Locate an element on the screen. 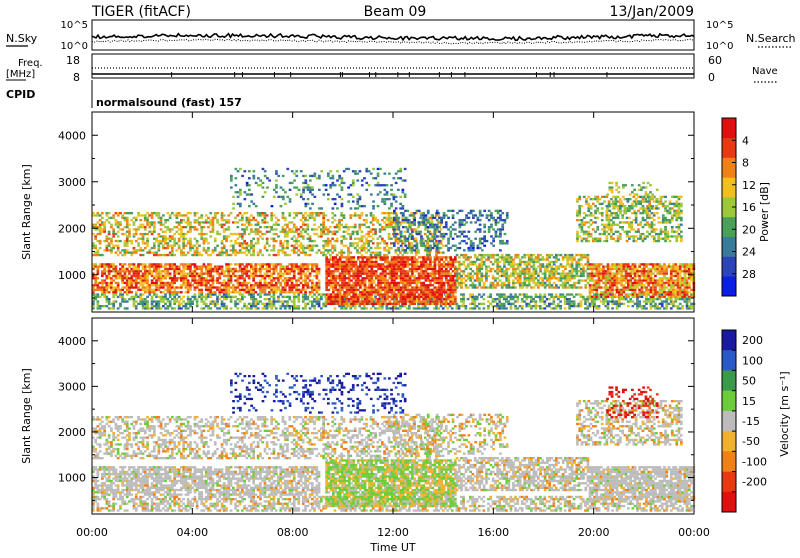 The image size is (800, 558). nsky-tick-bottom: 10^0 is located at coordinates (74, 46).